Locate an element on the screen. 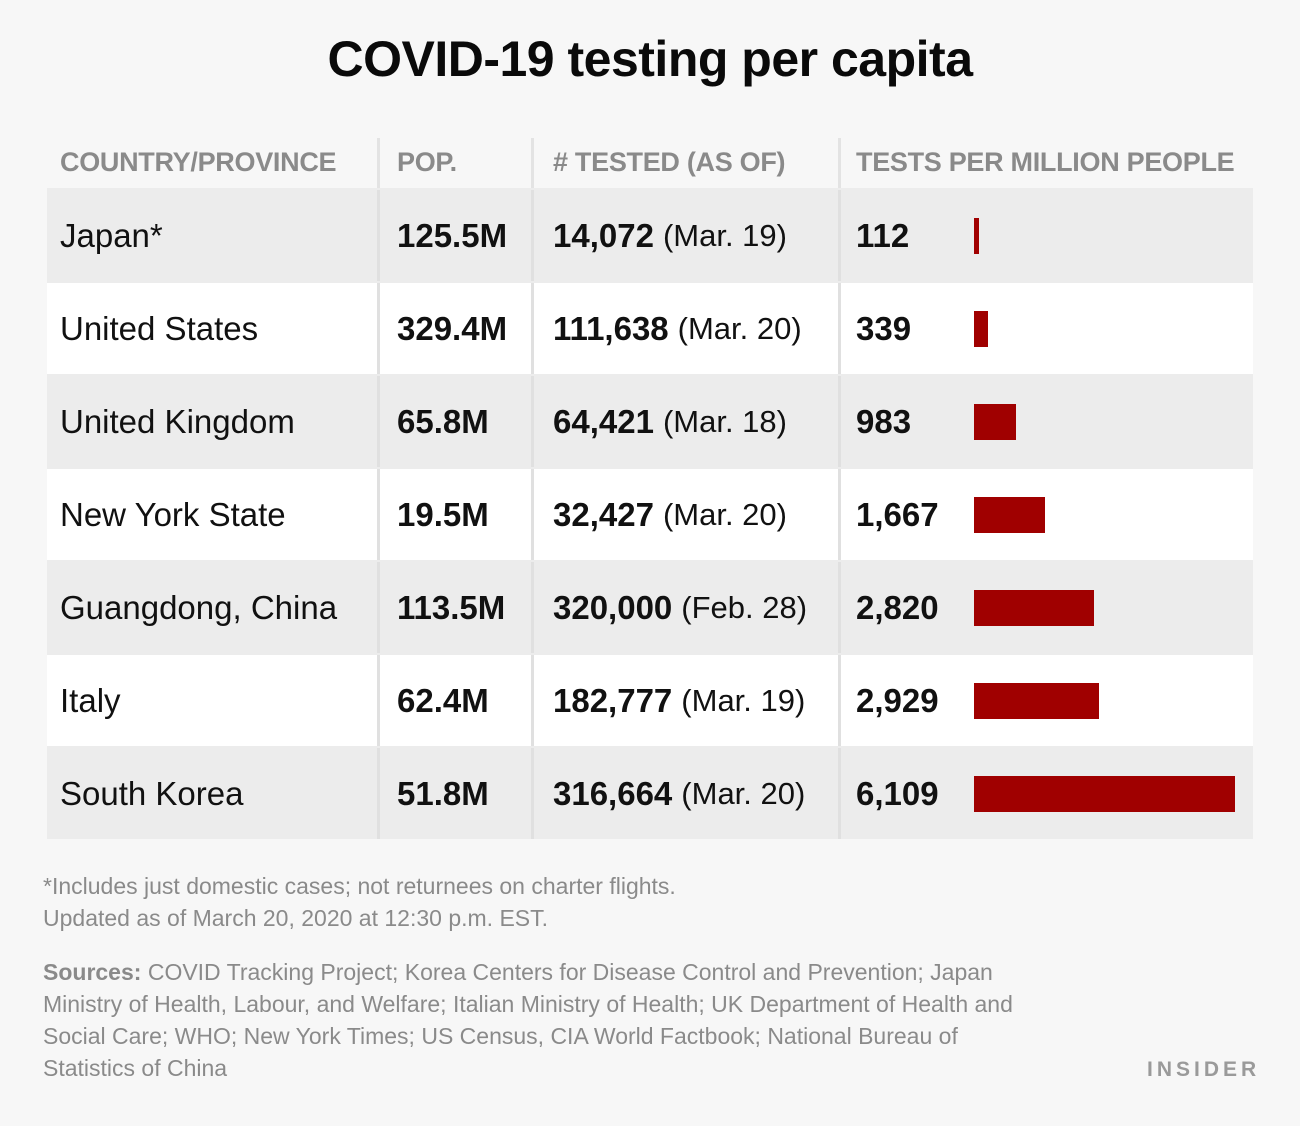 The height and width of the screenshot is (1126, 1300). table-row: United States 329.4M 111,638 (Mar. 20) 339 is located at coordinates (650, 327).